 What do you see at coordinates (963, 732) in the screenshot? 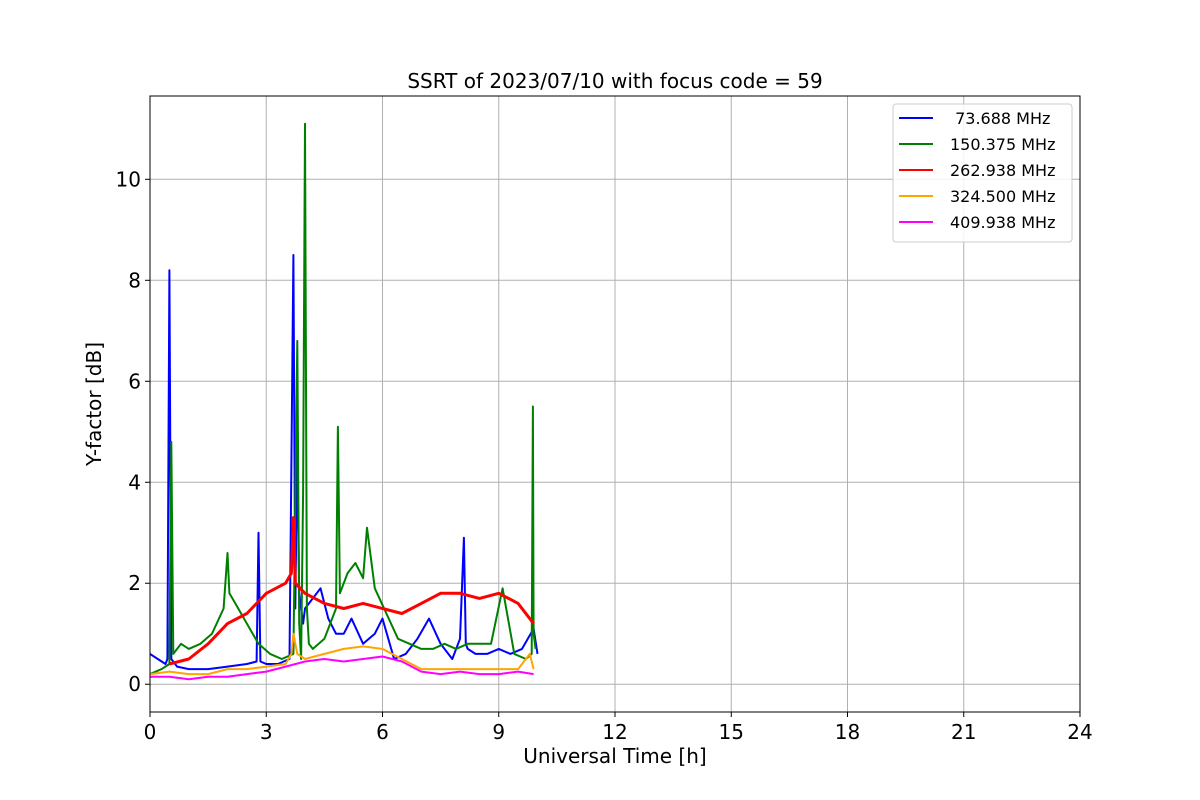
I see `x-tick-label: 21` at bounding box center [963, 732].